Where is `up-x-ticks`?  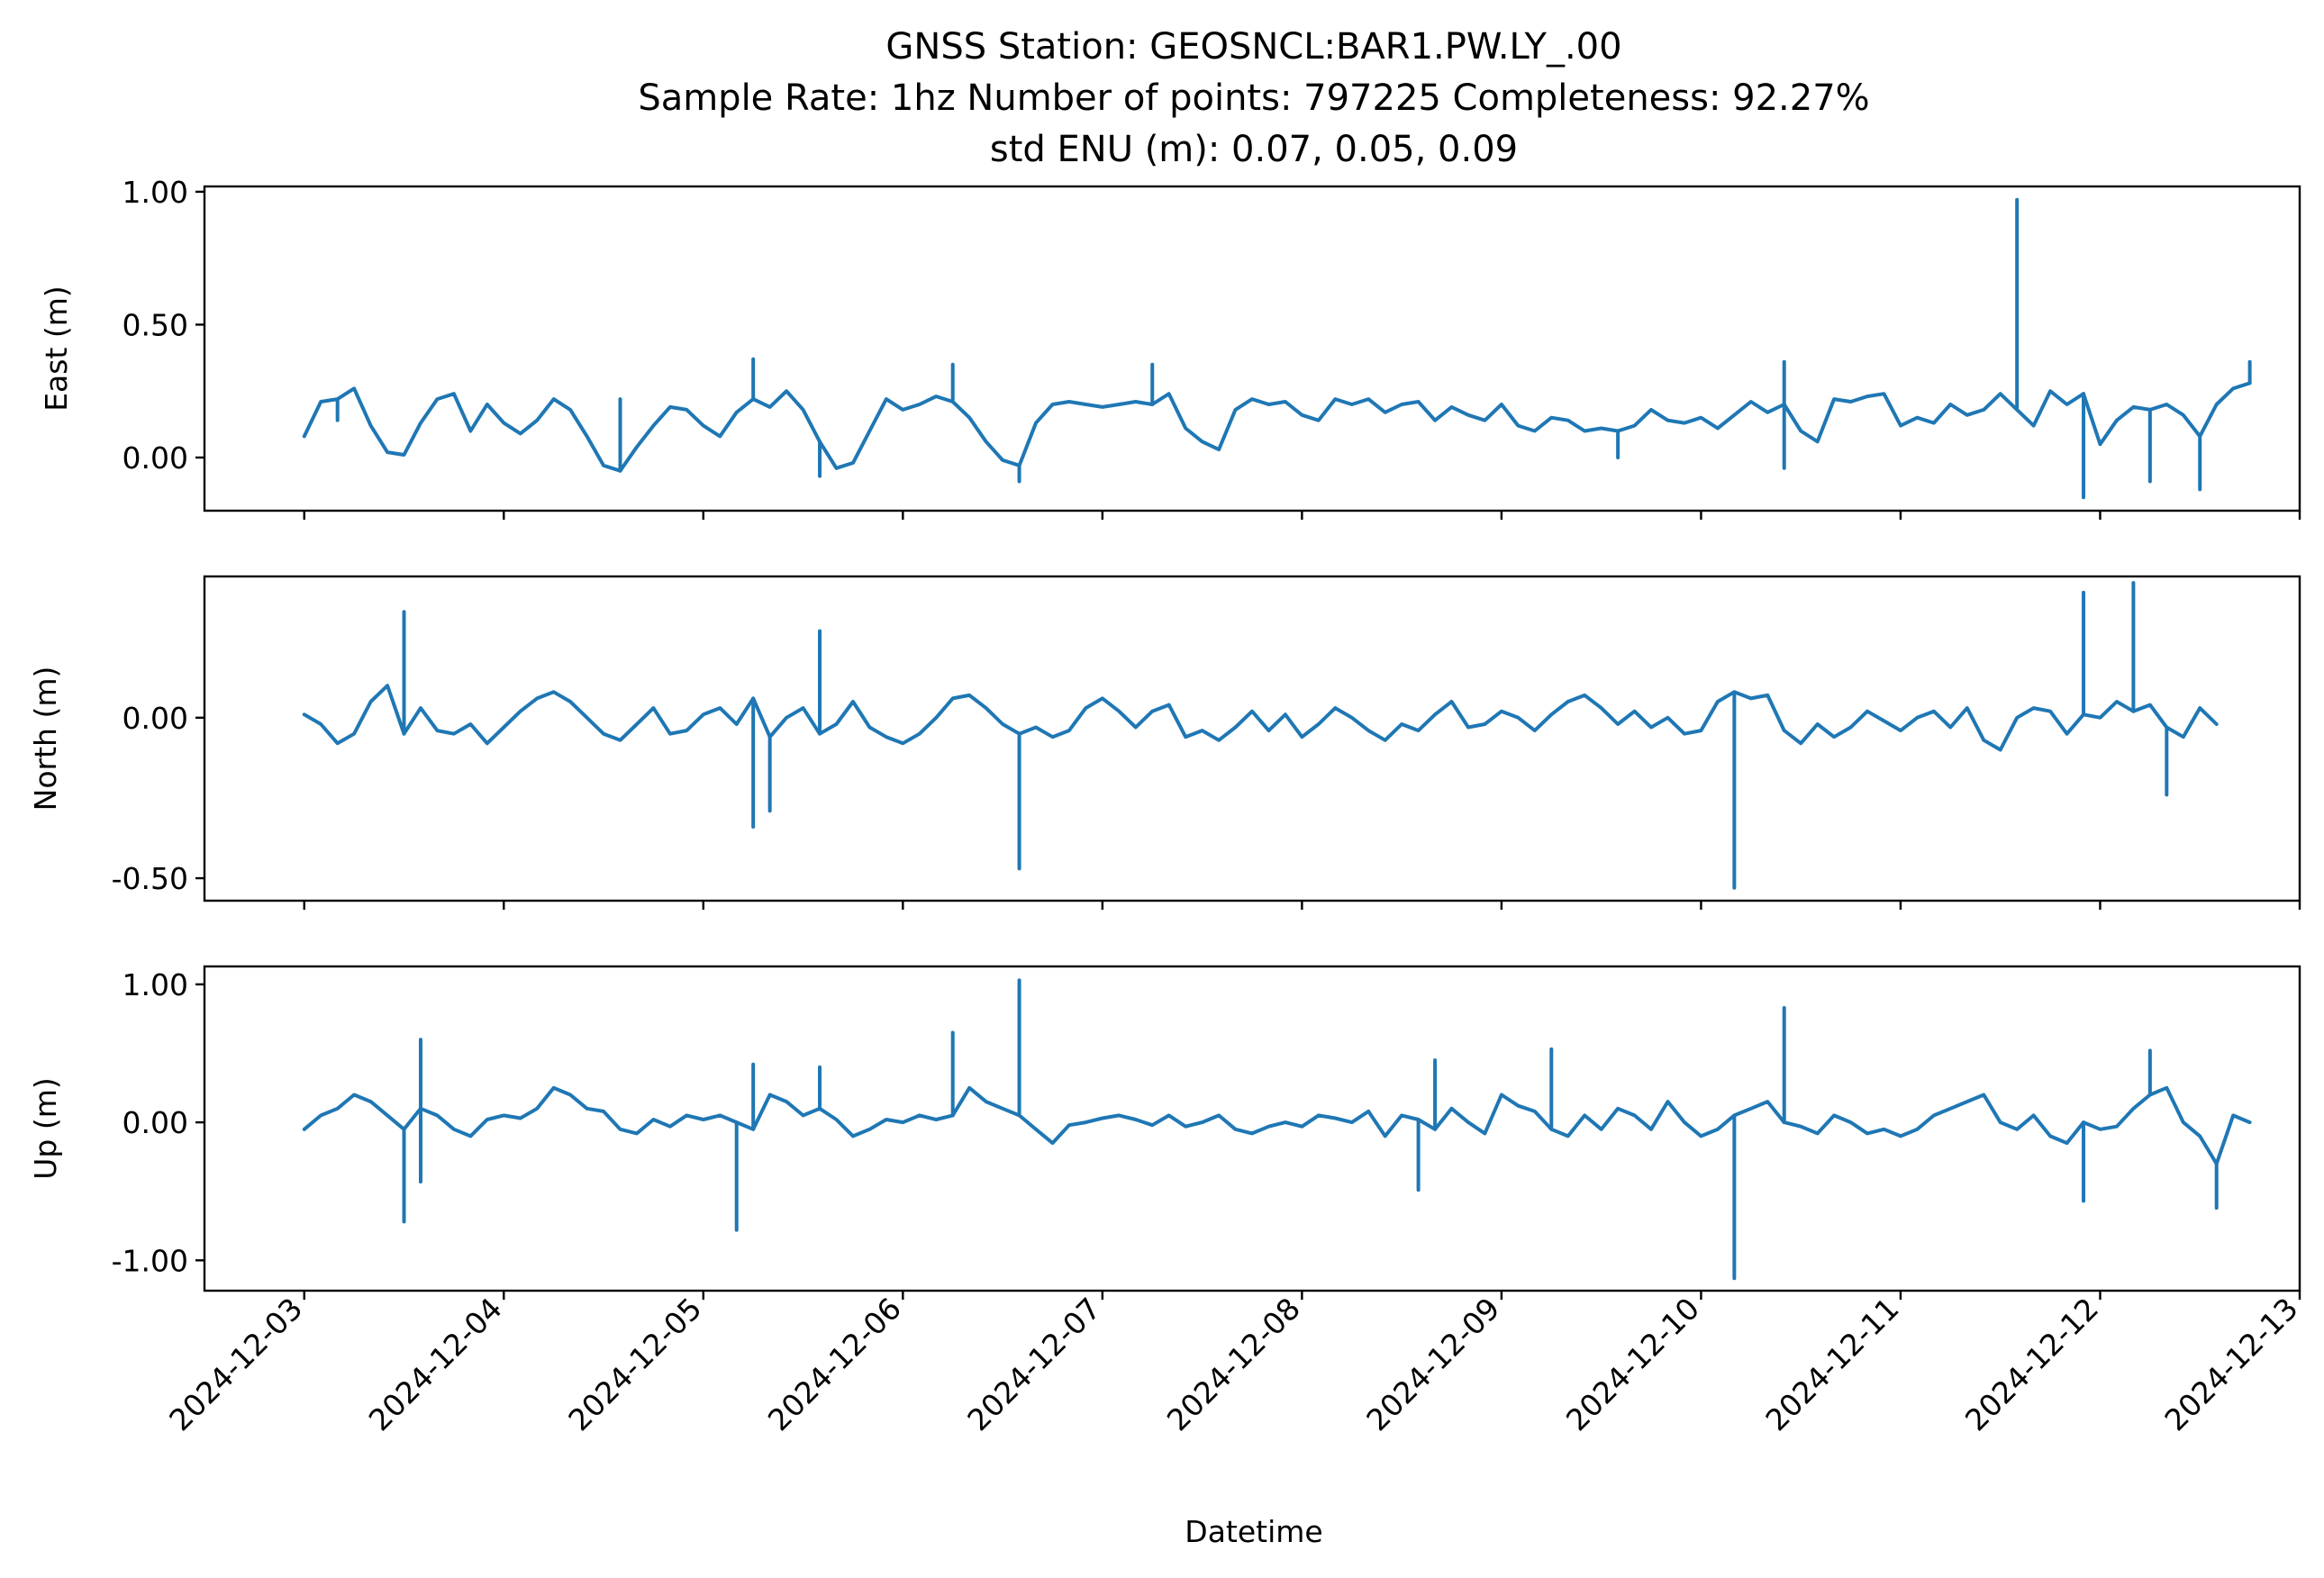 up-x-ticks is located at coordinates (1302, 1295).